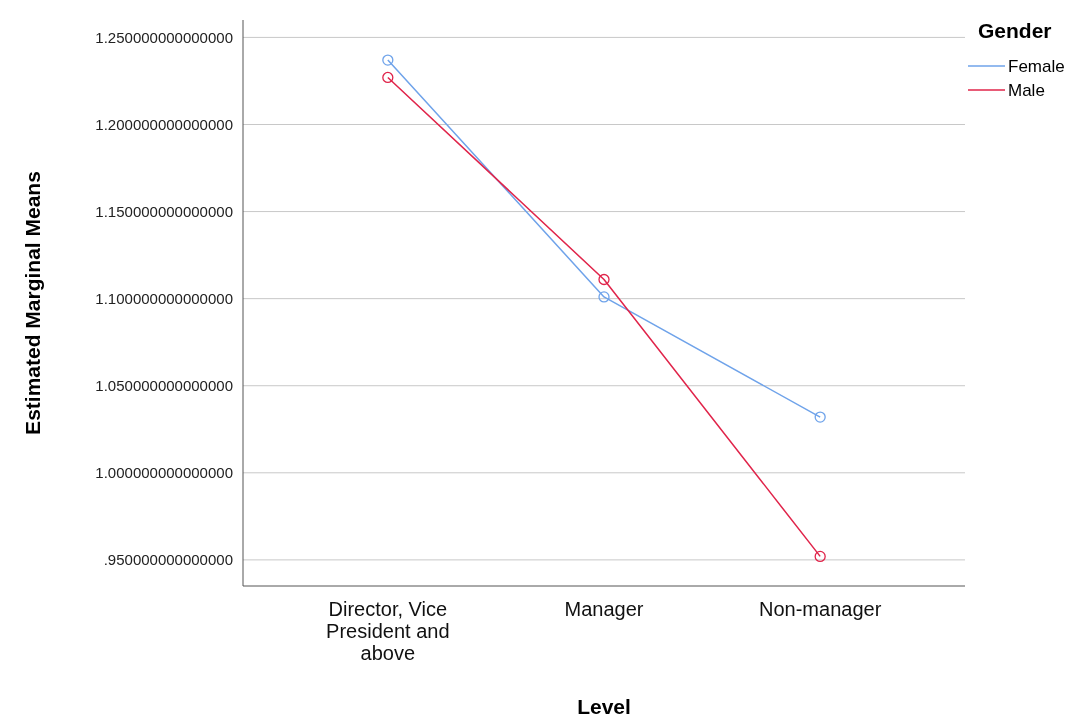 The image size is (1088, 724). I want to click on legend-label: Male, so click(1026, 90).